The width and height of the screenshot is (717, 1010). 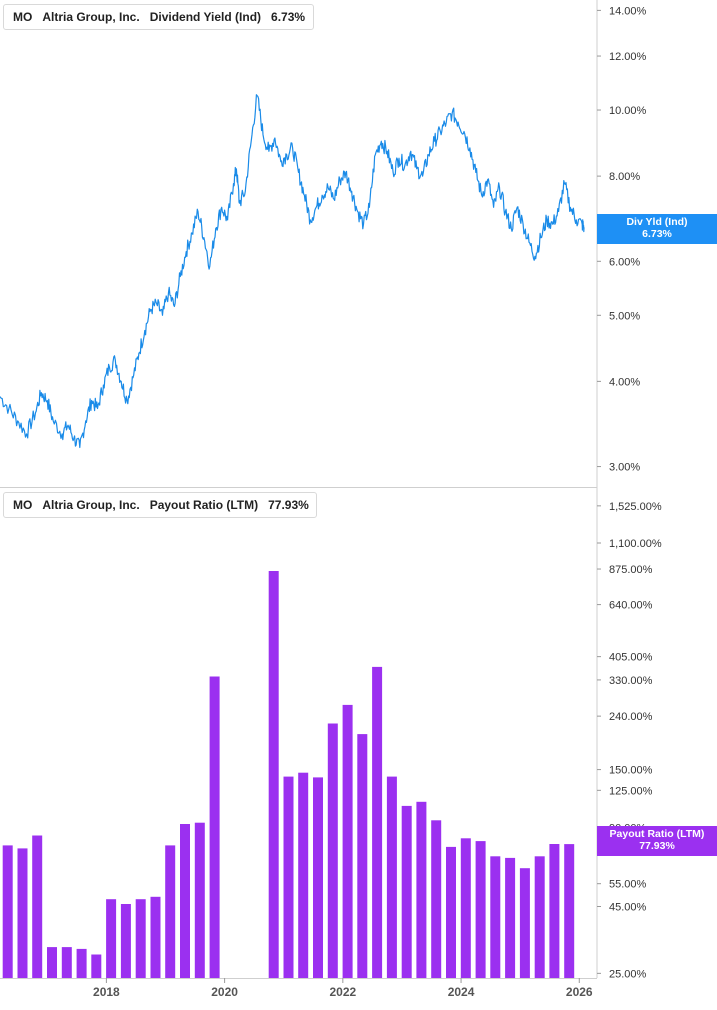 I want to click on x-tick-label: 2020, so click(x=224, y=992).